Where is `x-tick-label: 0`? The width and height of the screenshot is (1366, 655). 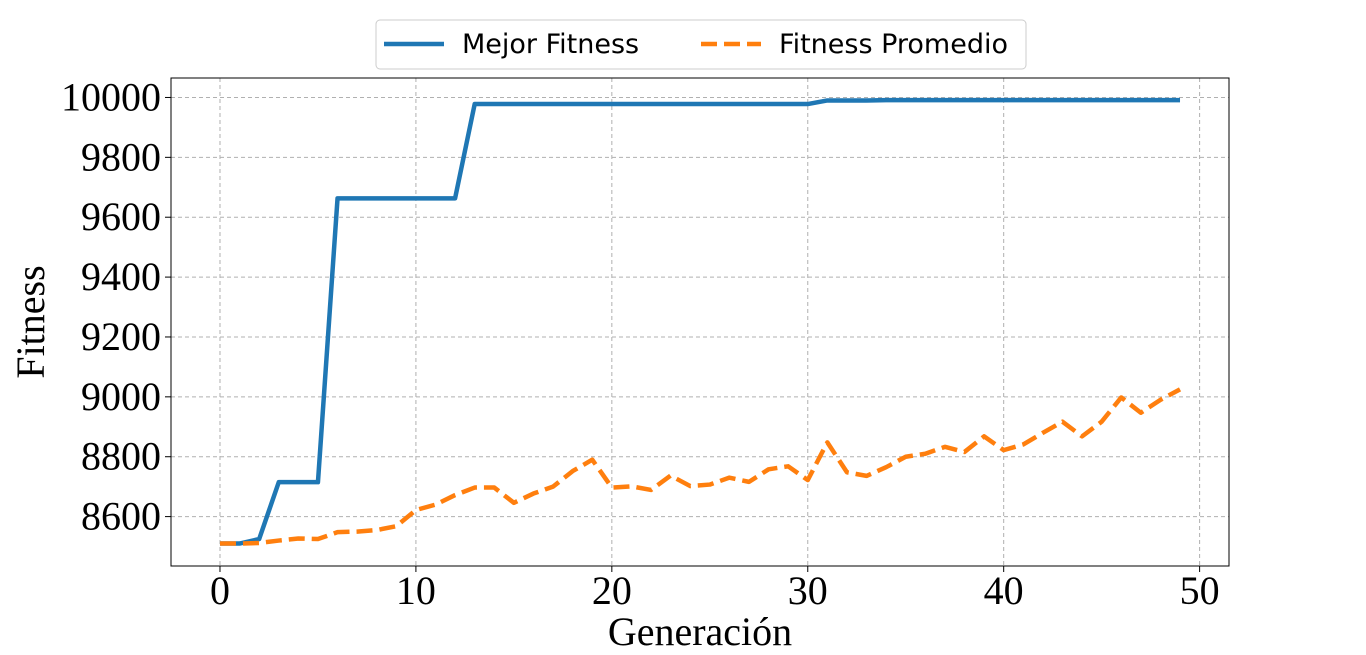
x-tick-label: 0 is located at coordinates (220, 590).